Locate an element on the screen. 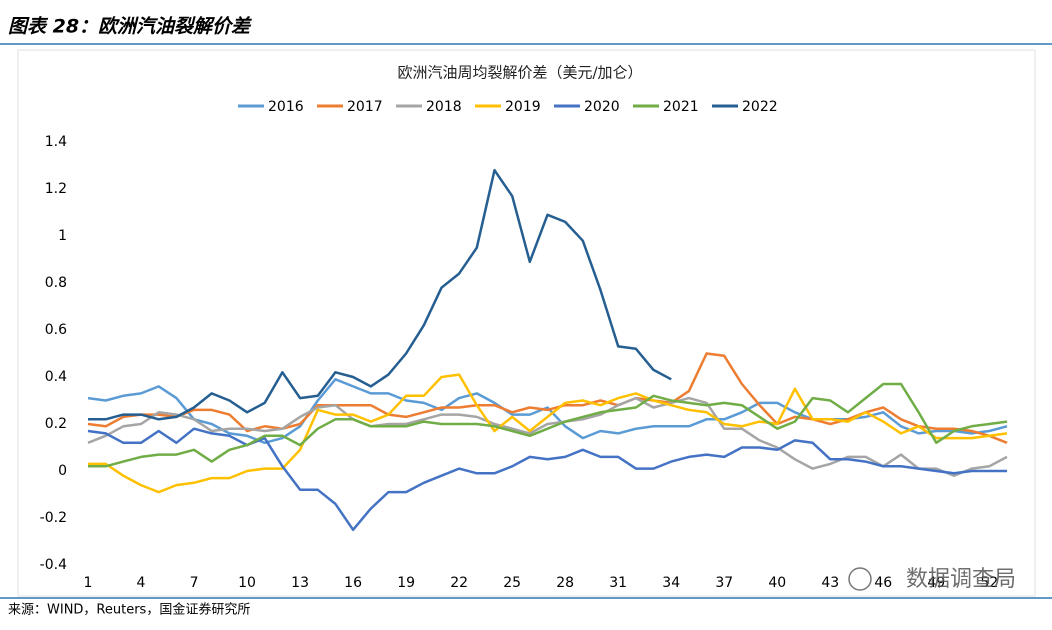 The image size is (1052, 630). x-tick-label: 16 is located at coordinates (353, 583).